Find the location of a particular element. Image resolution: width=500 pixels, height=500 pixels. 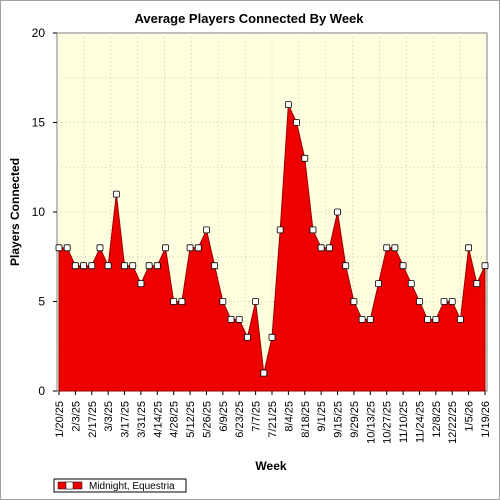

y-tick-label: 5 is located at coordinates (41, 302).